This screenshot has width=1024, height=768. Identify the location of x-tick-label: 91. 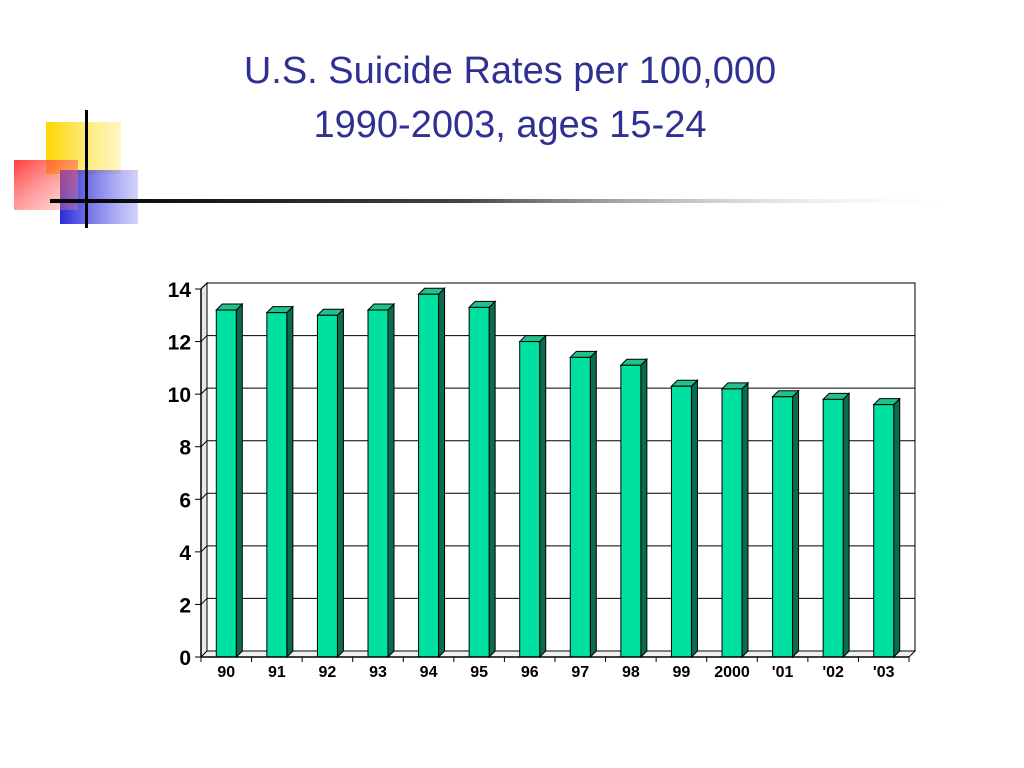
(277, 672).